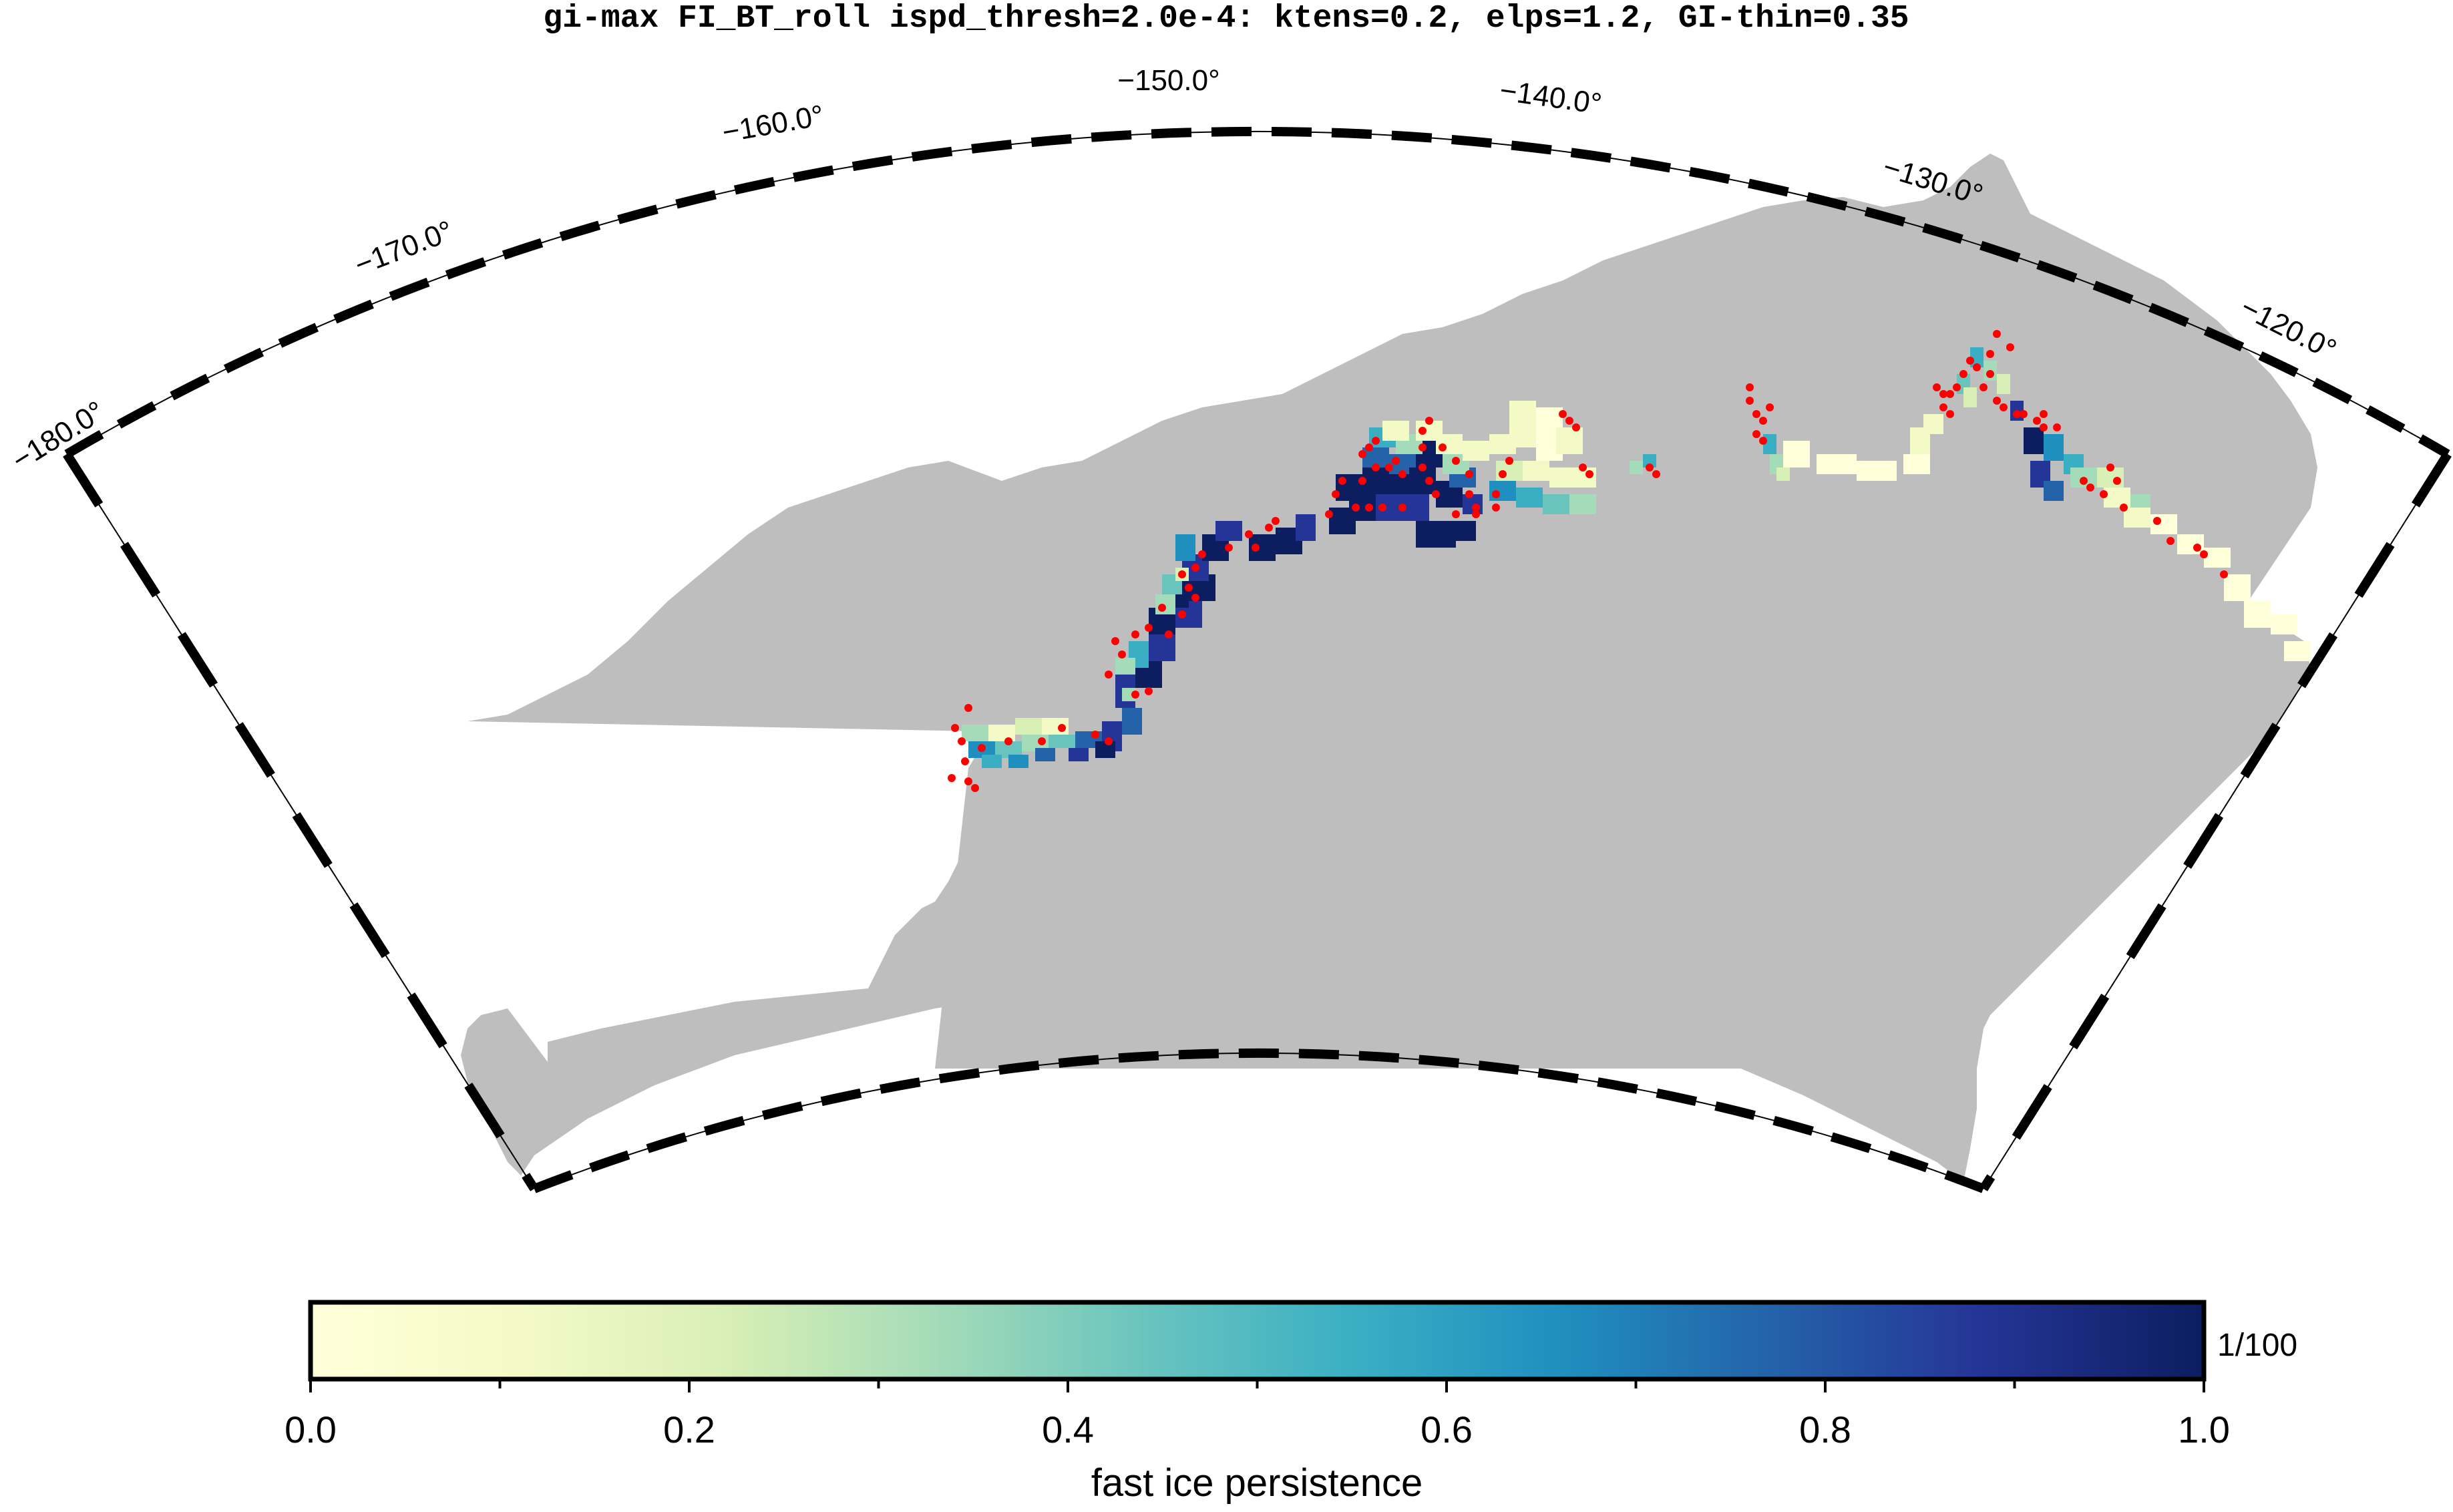 Image resolution: width=2453 pixels, height=1512 pixels. What do you see at coordinates (1259, 1121) in the screenshot?
I see `frame-inner-arc-line` at bounding box center [1259, 1121].